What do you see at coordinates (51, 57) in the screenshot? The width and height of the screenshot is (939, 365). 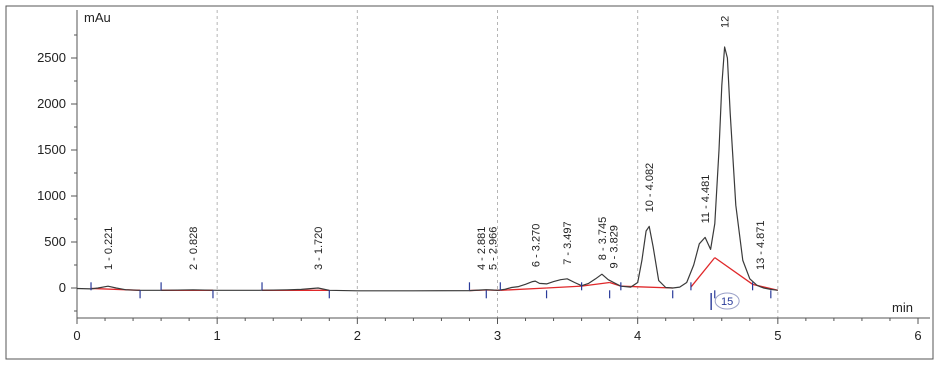 I see `y-tick-label: 2500` at bounding box center [51, 57].